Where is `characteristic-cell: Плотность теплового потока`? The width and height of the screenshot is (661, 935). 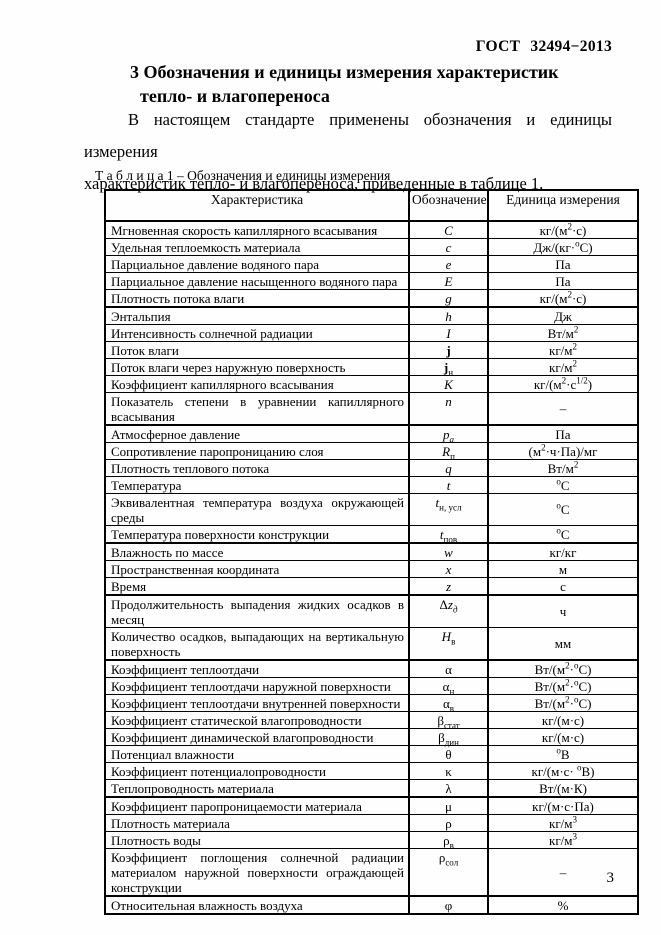
characteristic-cell: Плотность теплового потока is located at coordinates (256, 468).